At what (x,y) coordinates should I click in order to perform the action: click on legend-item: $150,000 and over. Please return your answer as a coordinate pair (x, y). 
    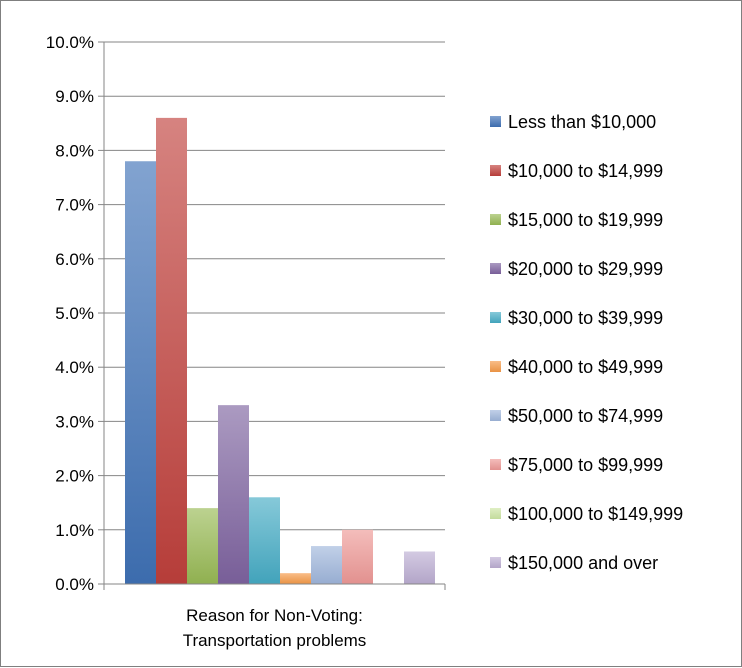
    Looking at the image, I should click on (574, 563).